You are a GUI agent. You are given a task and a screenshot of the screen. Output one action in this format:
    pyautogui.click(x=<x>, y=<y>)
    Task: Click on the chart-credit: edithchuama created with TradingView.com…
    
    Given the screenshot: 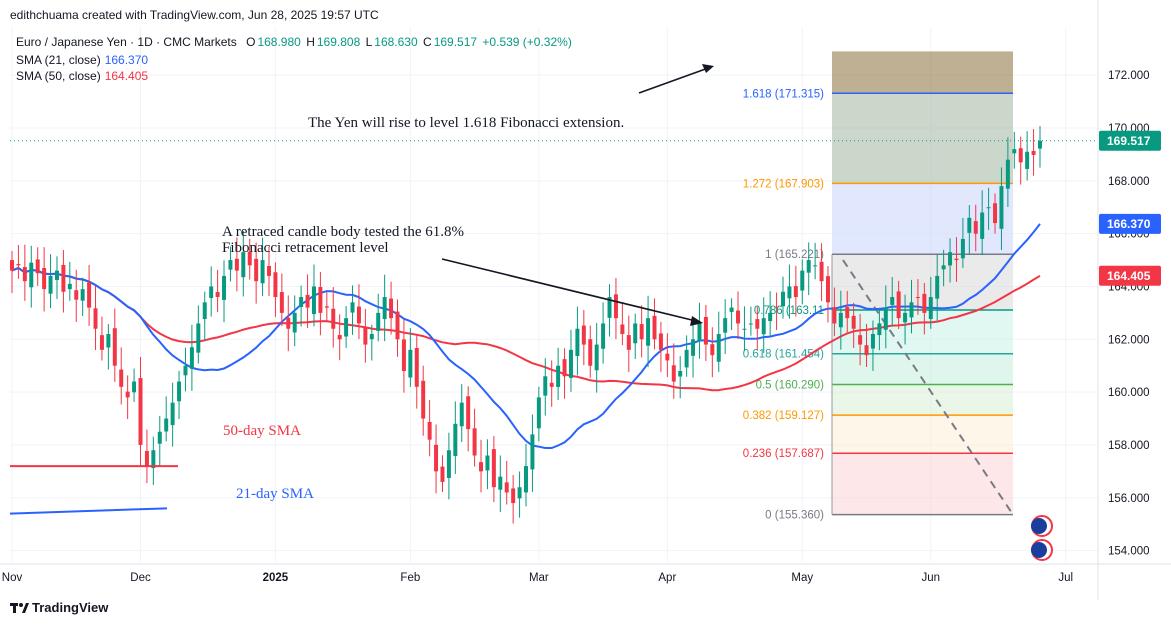 What is the action you would take?
    pyautogui.click(x=194, y=15)
    